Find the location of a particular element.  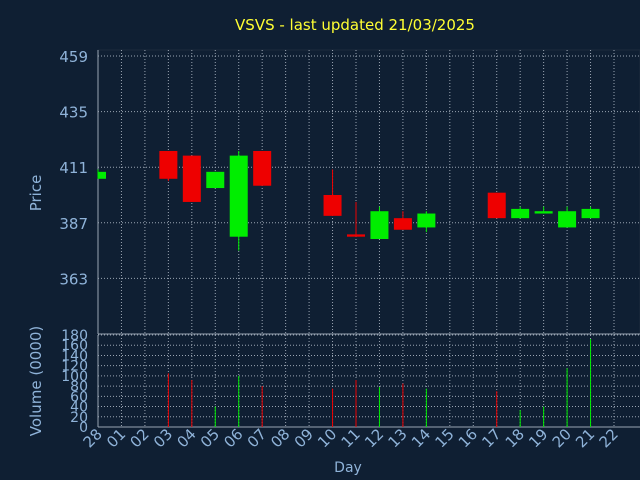

day-tick-label: 03 is located at coordinates (163, 438).